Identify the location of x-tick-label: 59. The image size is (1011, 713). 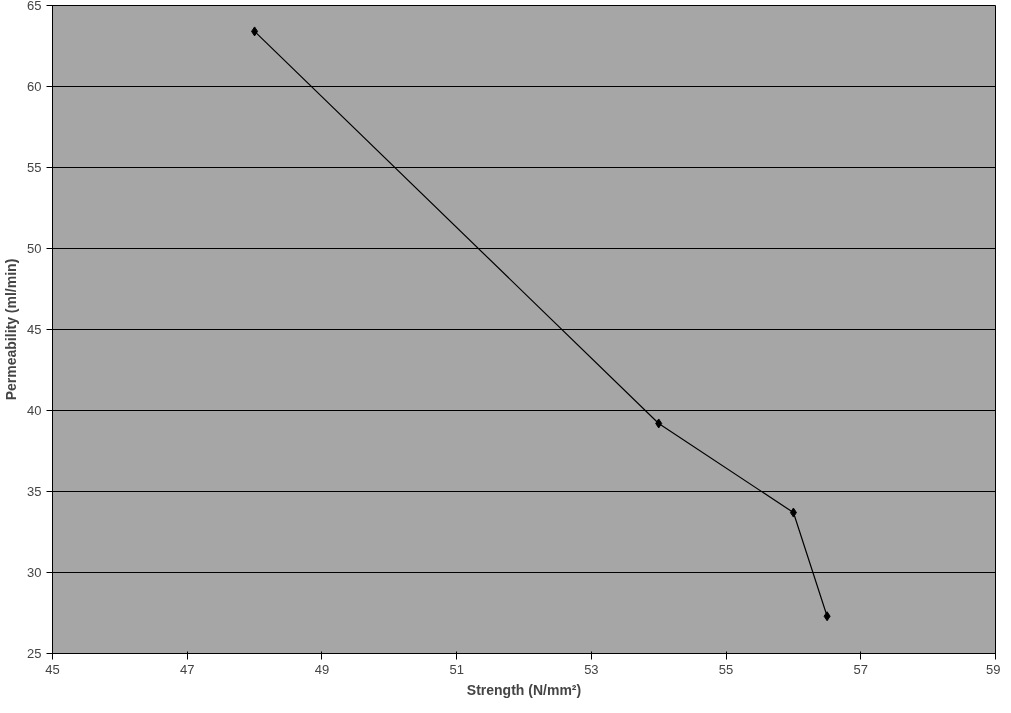
(993, 669).